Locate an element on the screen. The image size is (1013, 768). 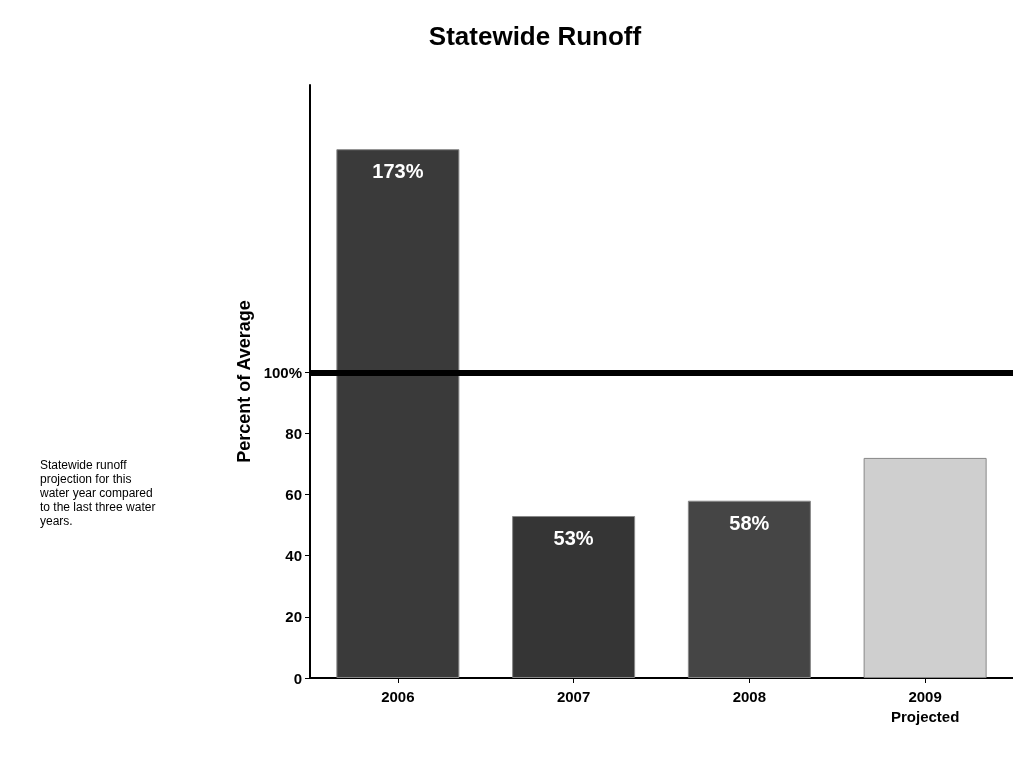
y-tick-label: 40 is located at coordinates (293, 556).